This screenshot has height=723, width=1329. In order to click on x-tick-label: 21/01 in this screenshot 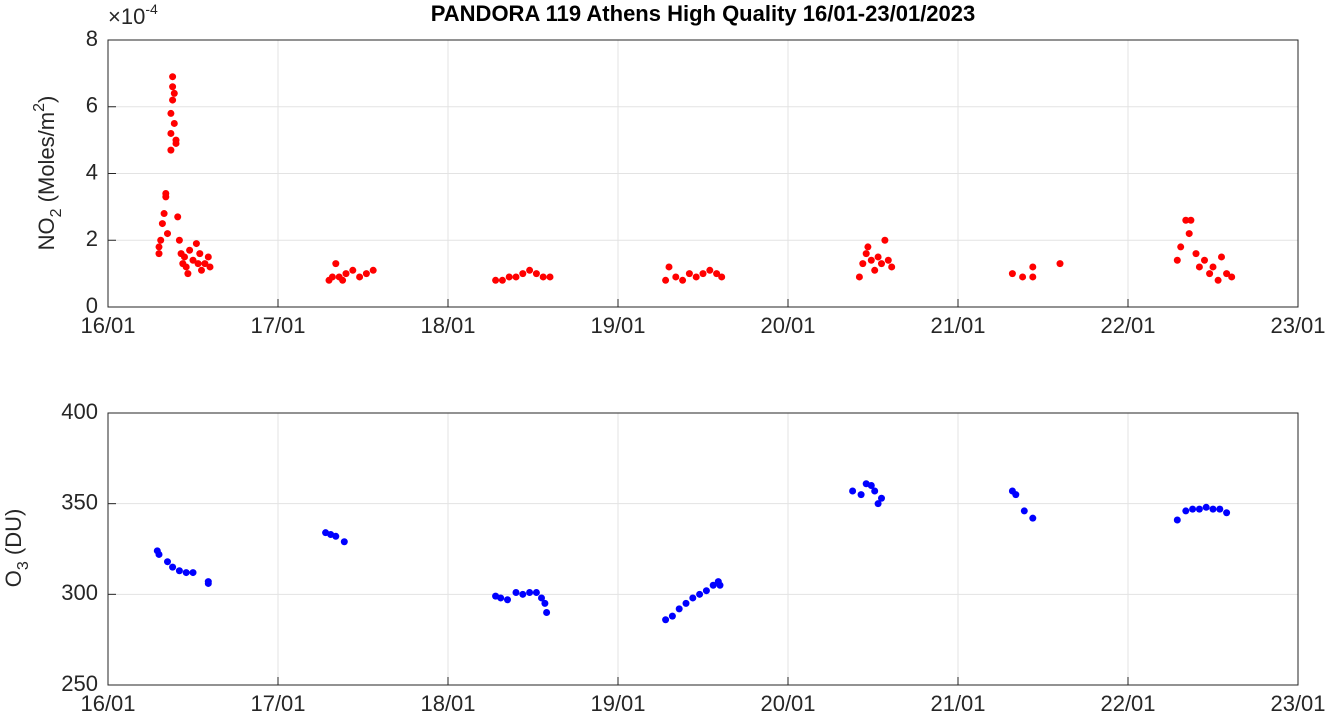, I will do `click(957, 703)`.